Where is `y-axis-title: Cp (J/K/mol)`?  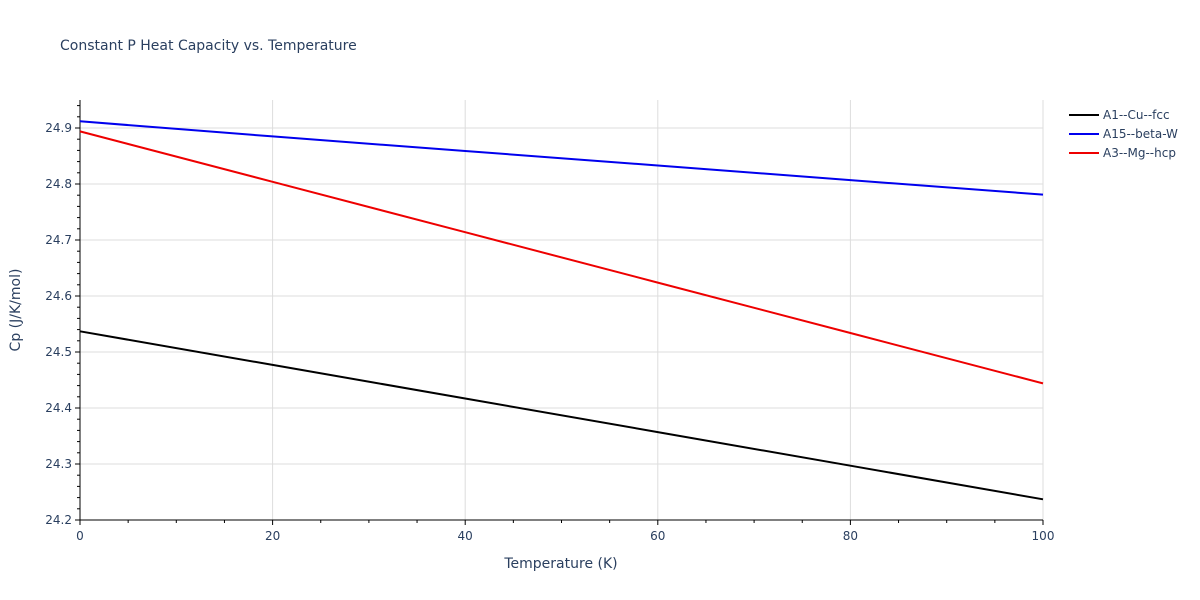
y-axis-title: Cp (J/K/mol) is located at coordinates (16, 310).